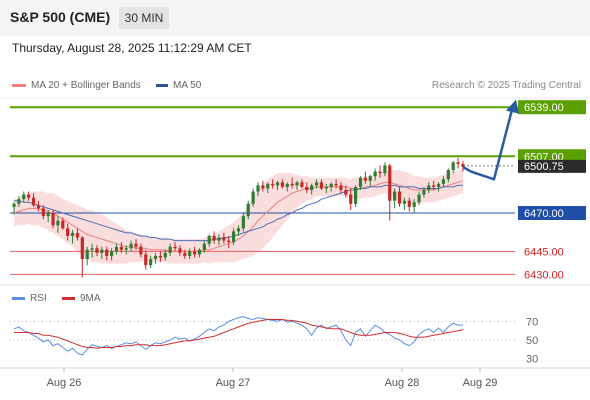 This screenshot has height=400, width=590. I want to click on legend-ma20-label: MA 20 + Bollinger Bands, so click(86, 85).